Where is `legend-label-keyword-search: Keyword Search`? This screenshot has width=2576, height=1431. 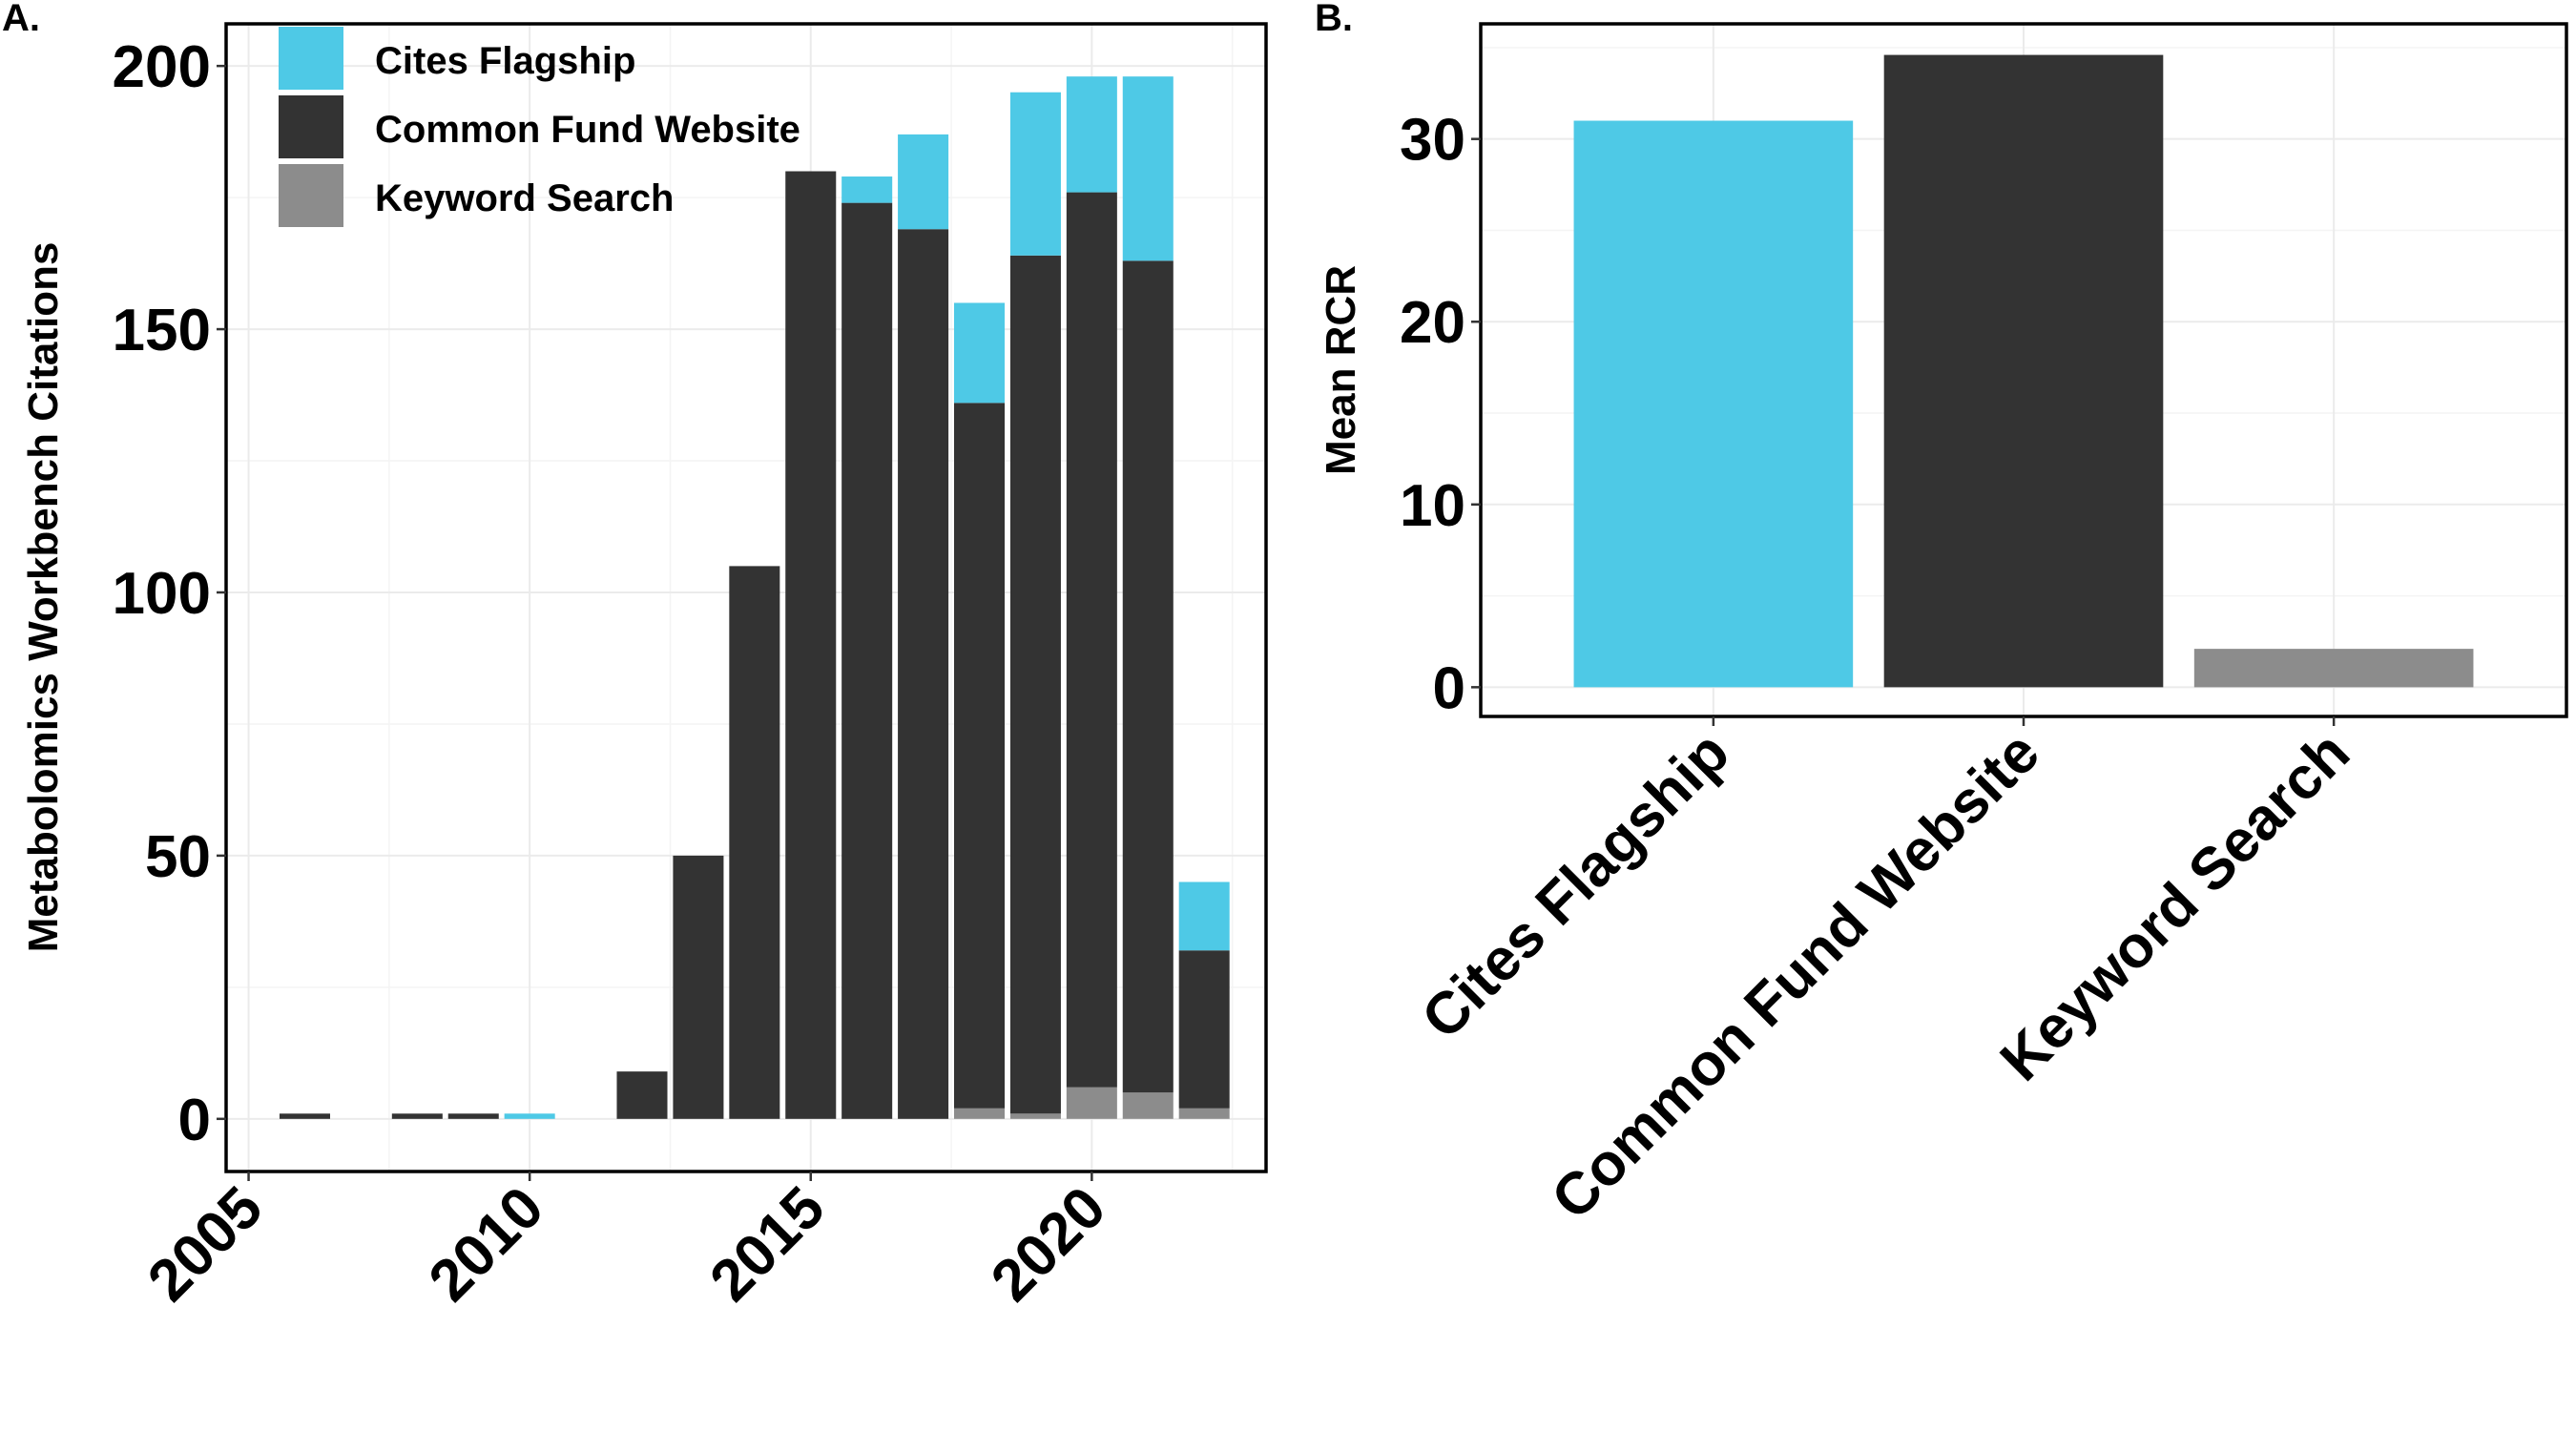 legend-label-keyword-search: Keyword Search is located at coordinates (524, 198).